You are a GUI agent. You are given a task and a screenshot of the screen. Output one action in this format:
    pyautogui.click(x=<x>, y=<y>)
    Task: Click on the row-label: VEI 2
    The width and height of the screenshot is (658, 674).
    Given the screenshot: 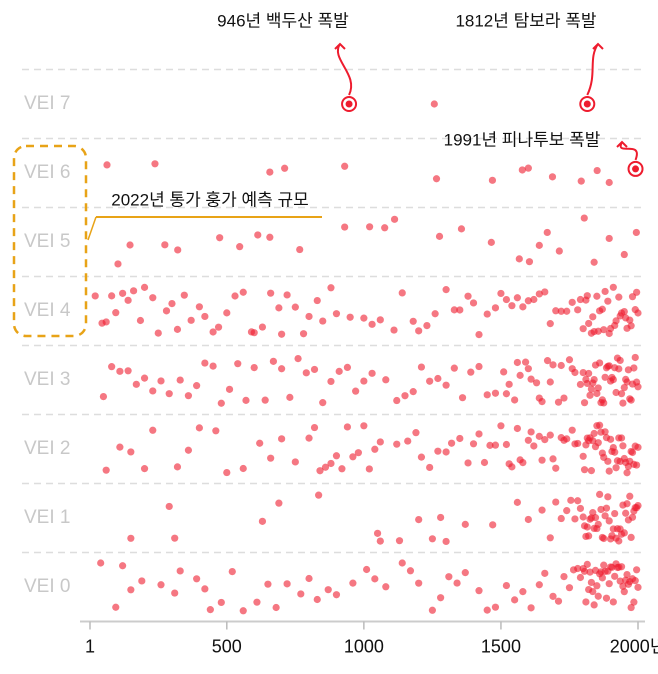 What is the action you would take?
    pyautogui.click(x=47, y=448)
    